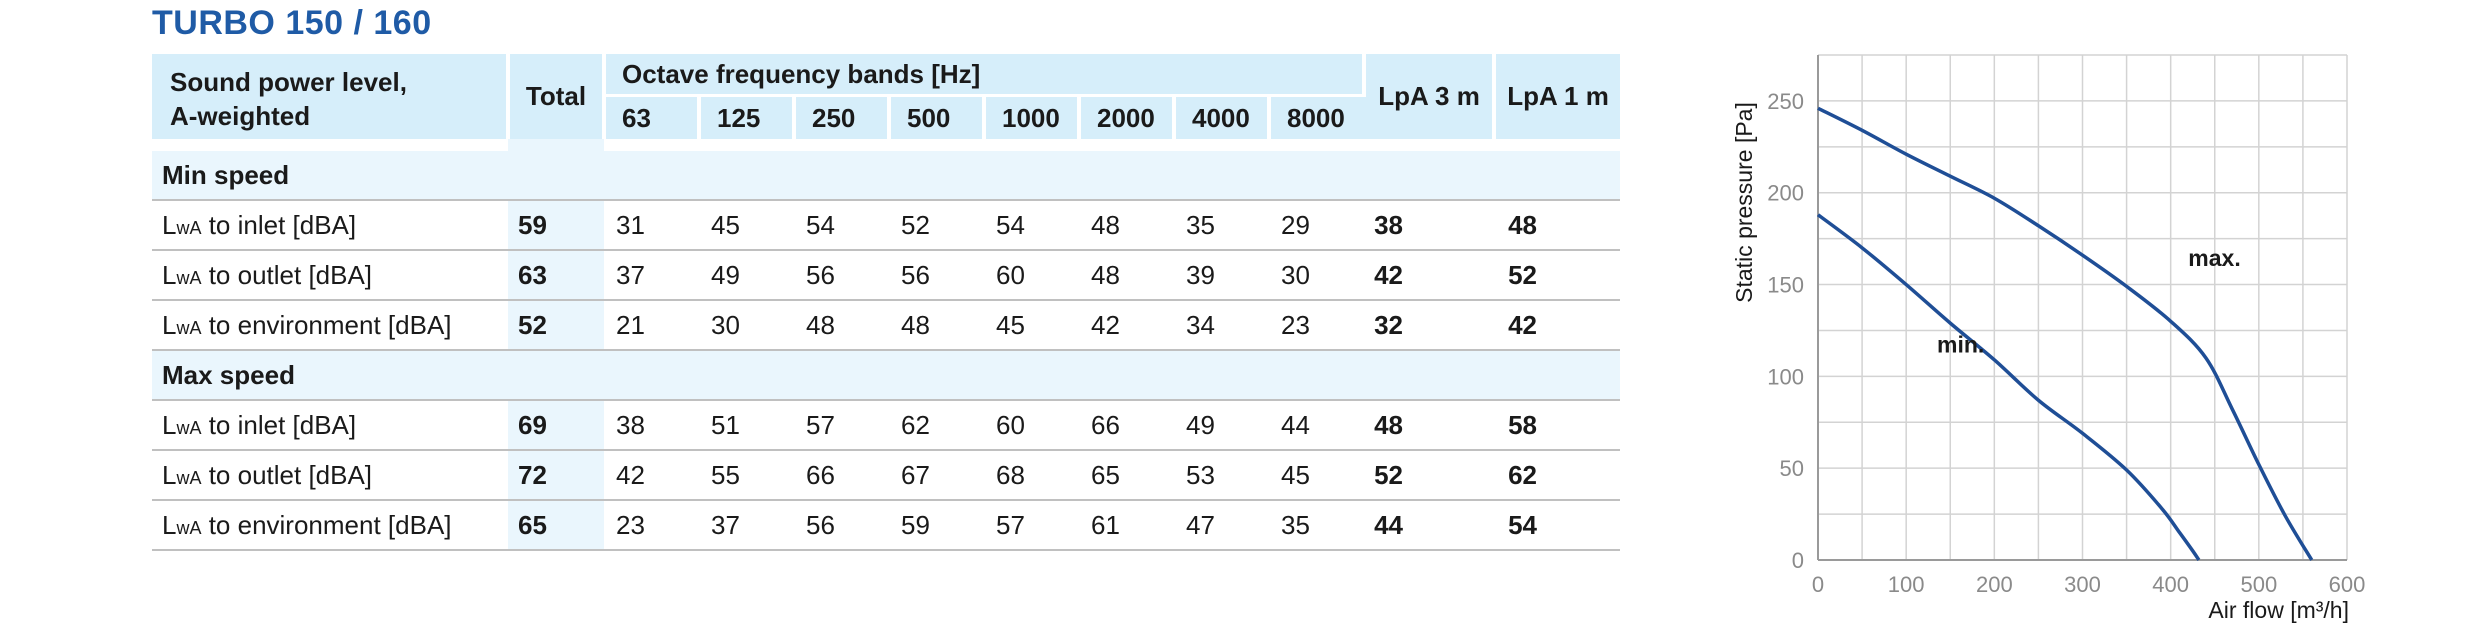  Describe the element at coordinates (841, 225) in the screenshot. I see `cell-band-250: 54` at that location.